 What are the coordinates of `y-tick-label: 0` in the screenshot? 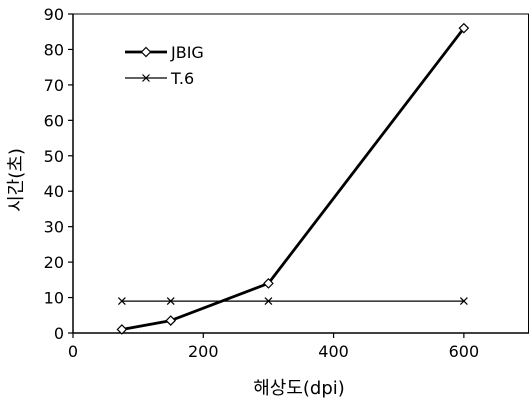 It's located at (59, 333).